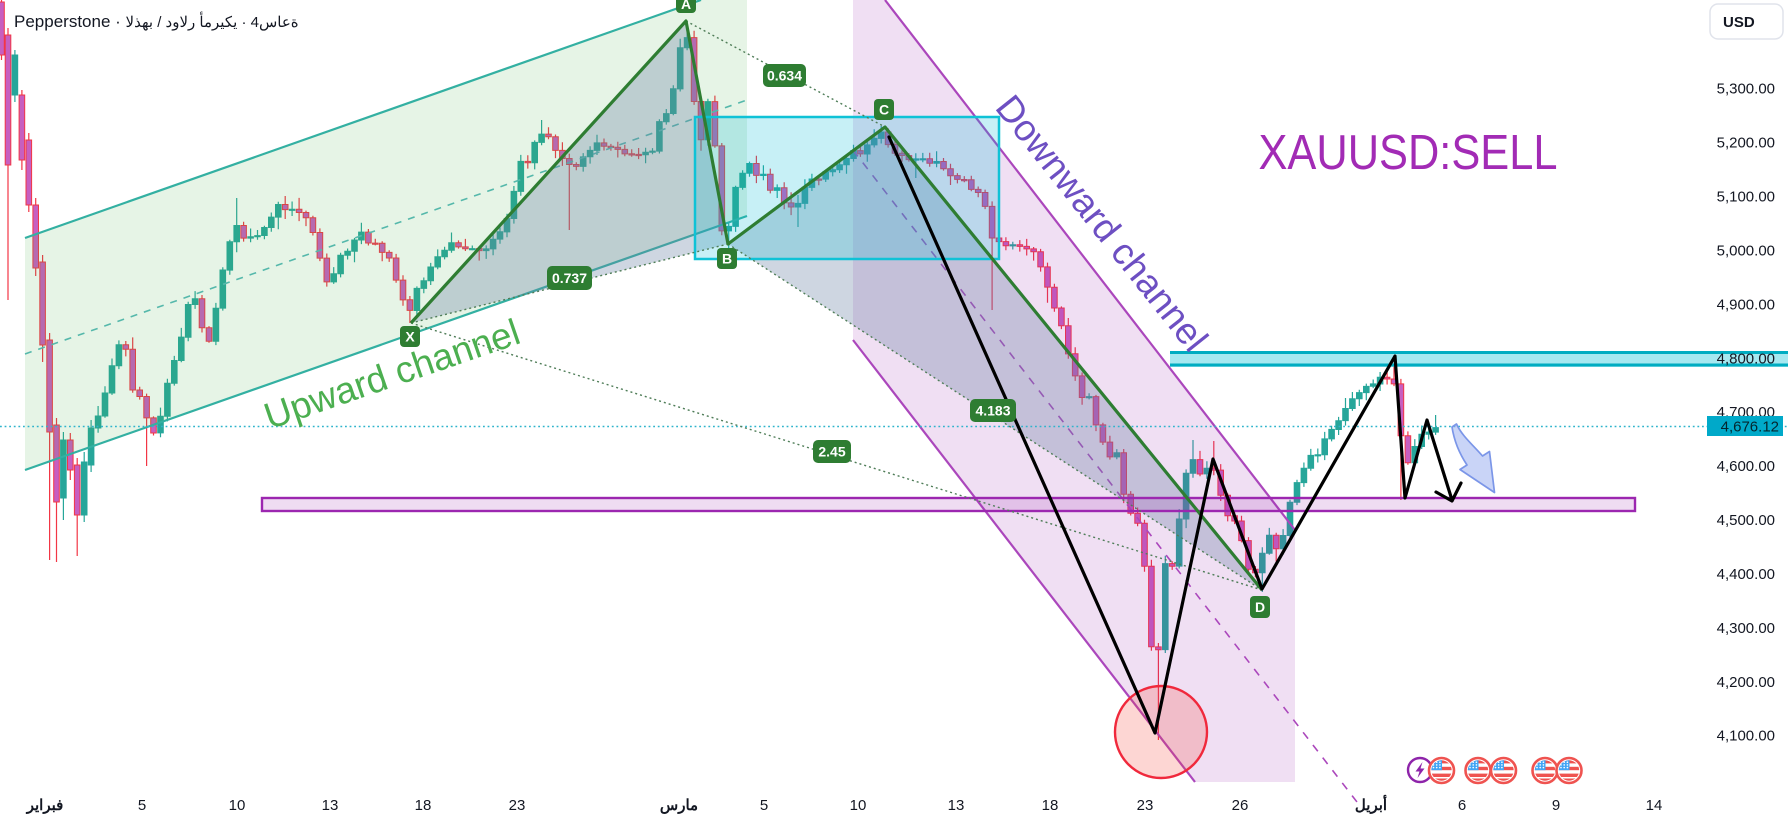 The image size is (1788, 822). Describe the element at coordinates (1746, 520) in the screenshot. I see `svg-text: 4,500.00` at that location.